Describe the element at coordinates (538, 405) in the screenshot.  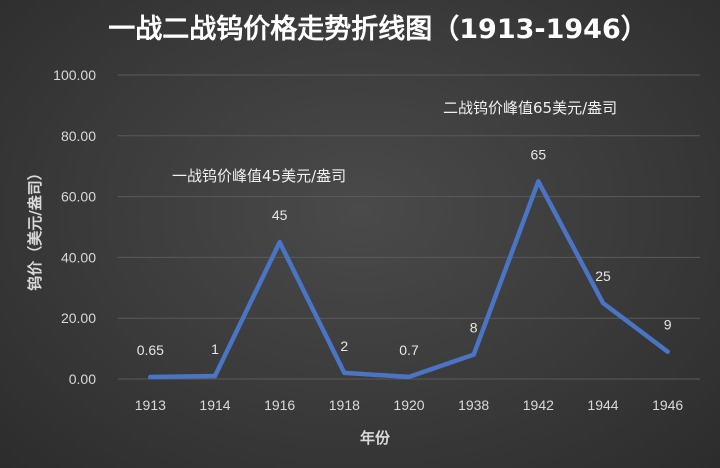
I see `x-tick-label: 1942` at that location.